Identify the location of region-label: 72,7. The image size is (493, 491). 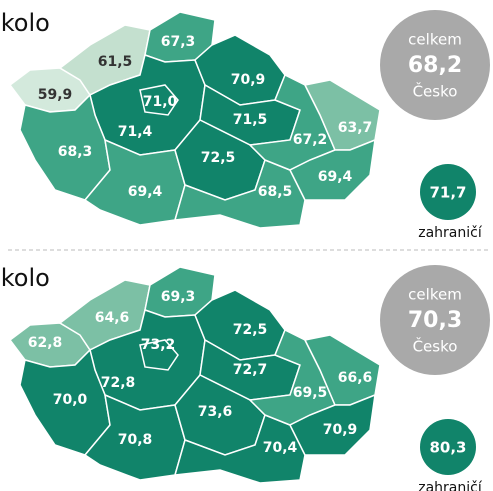
(250, 370).